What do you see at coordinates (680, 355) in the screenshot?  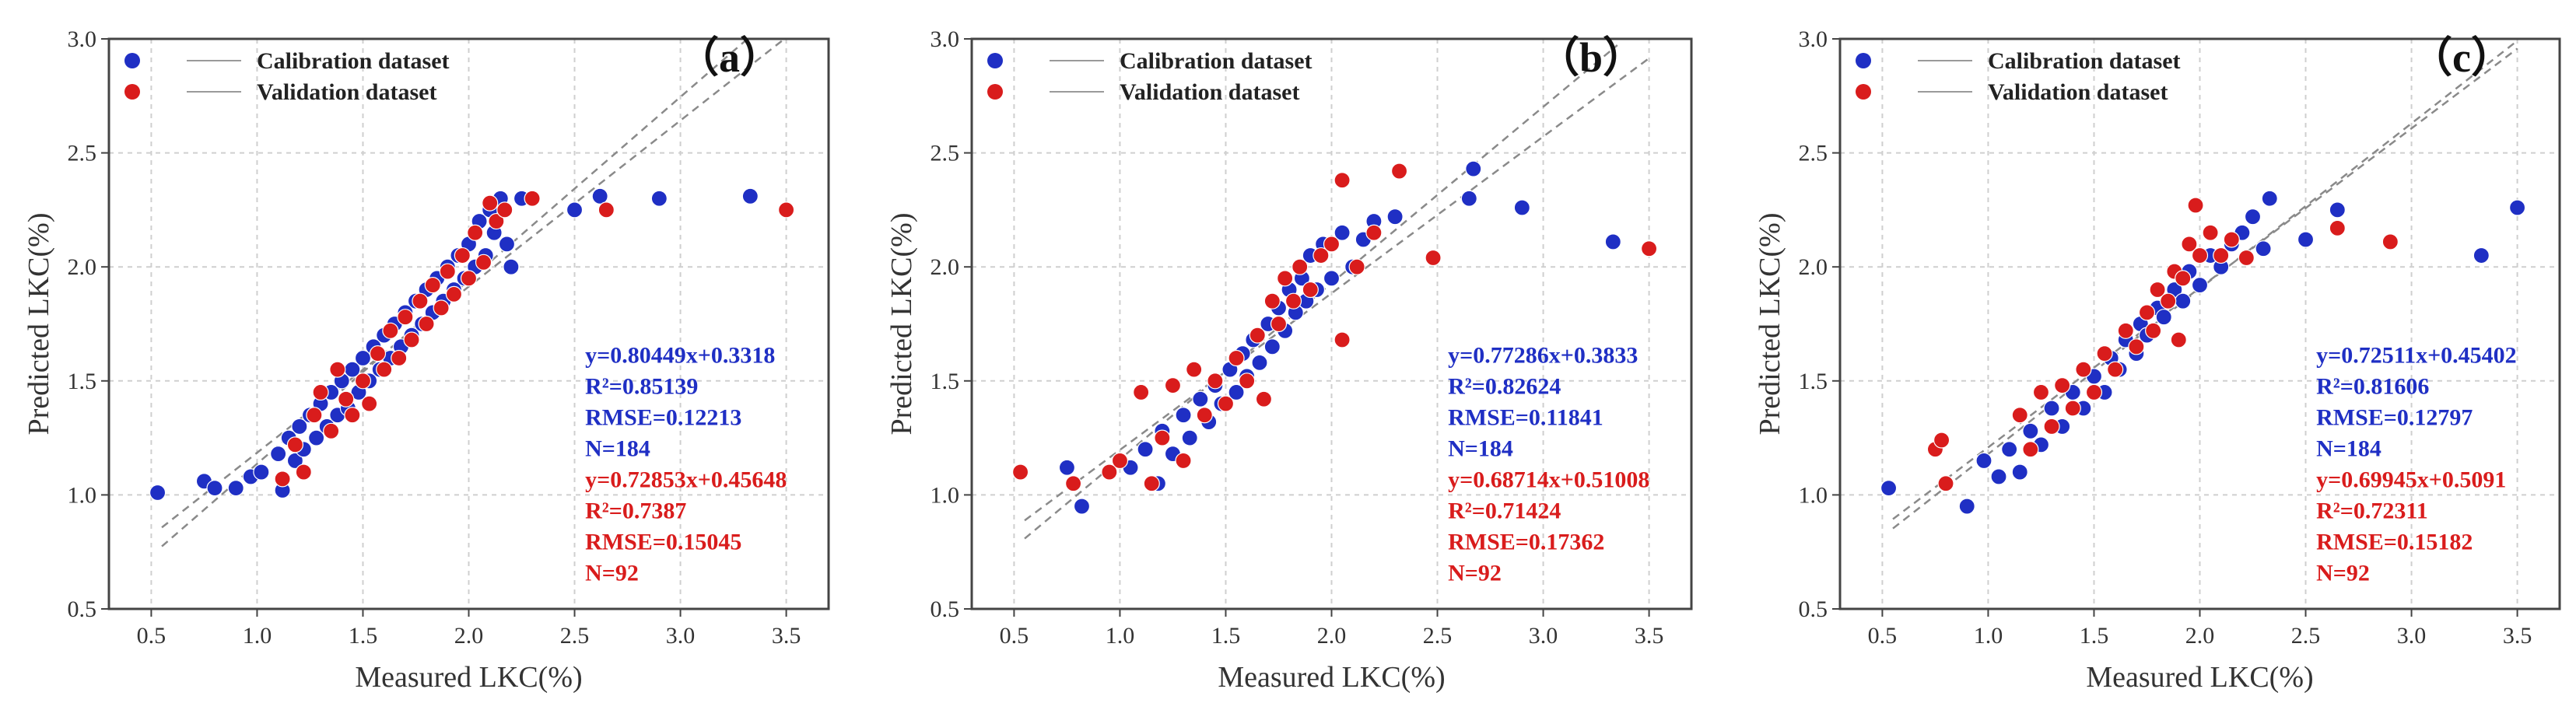 I see `stat-annotation: y=0.80449x+0.3318` at bounding box center [680, 355].